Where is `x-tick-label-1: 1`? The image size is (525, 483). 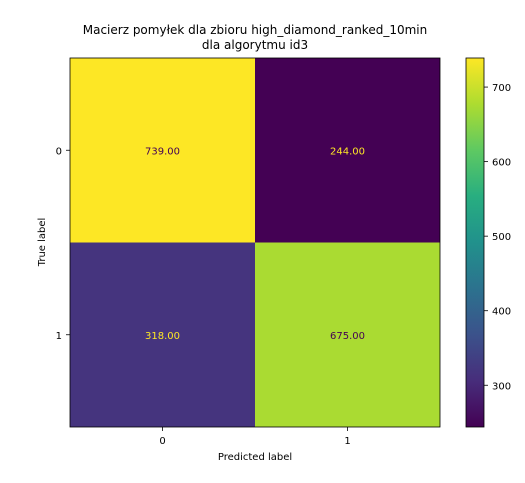
x-tick-label-1: 1 is located at coordinates (347, 441).